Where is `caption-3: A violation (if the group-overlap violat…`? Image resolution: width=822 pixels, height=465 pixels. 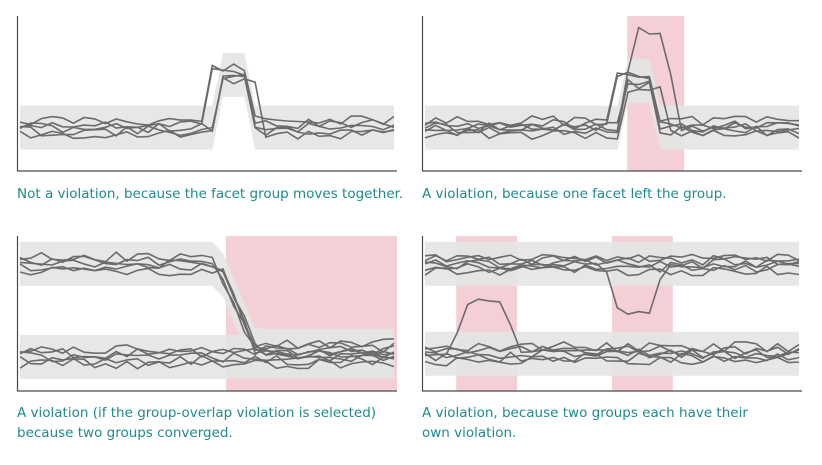 caption-3: A violation (if the group-overlap violat… is located at coordinates (197, 423).